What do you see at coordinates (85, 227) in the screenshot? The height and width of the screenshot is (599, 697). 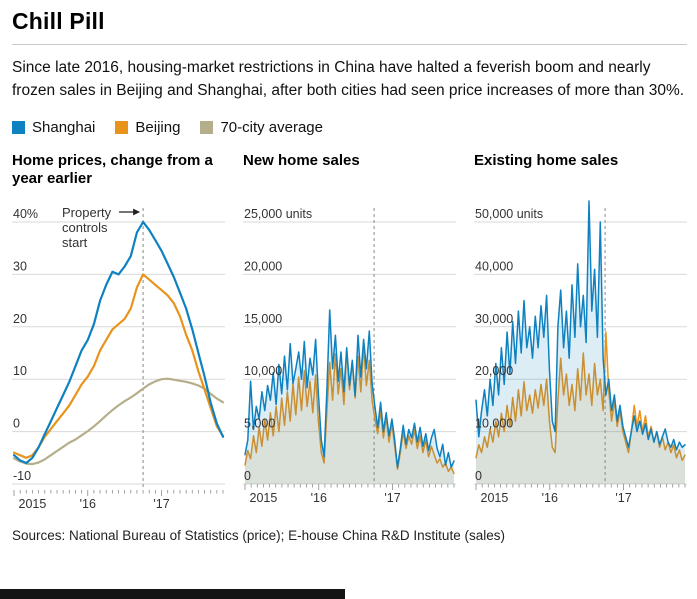 I see `svg-text: controls` at bounding box center [85, 227].